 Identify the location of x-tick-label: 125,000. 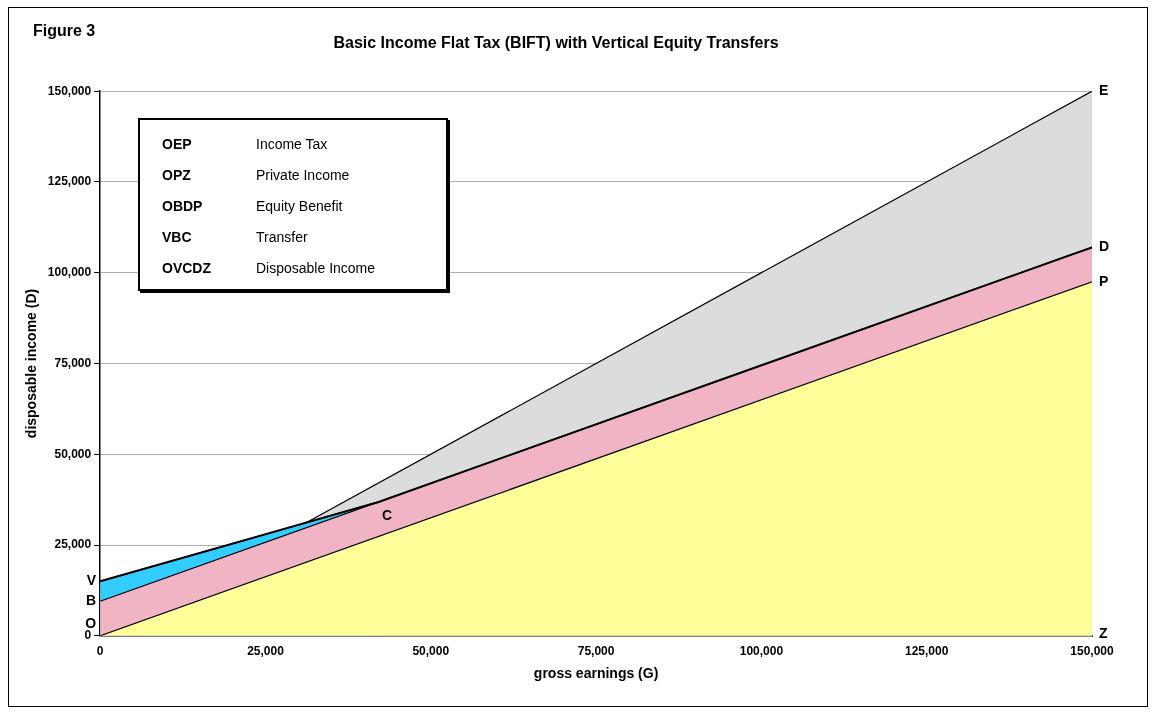
(927, 651).